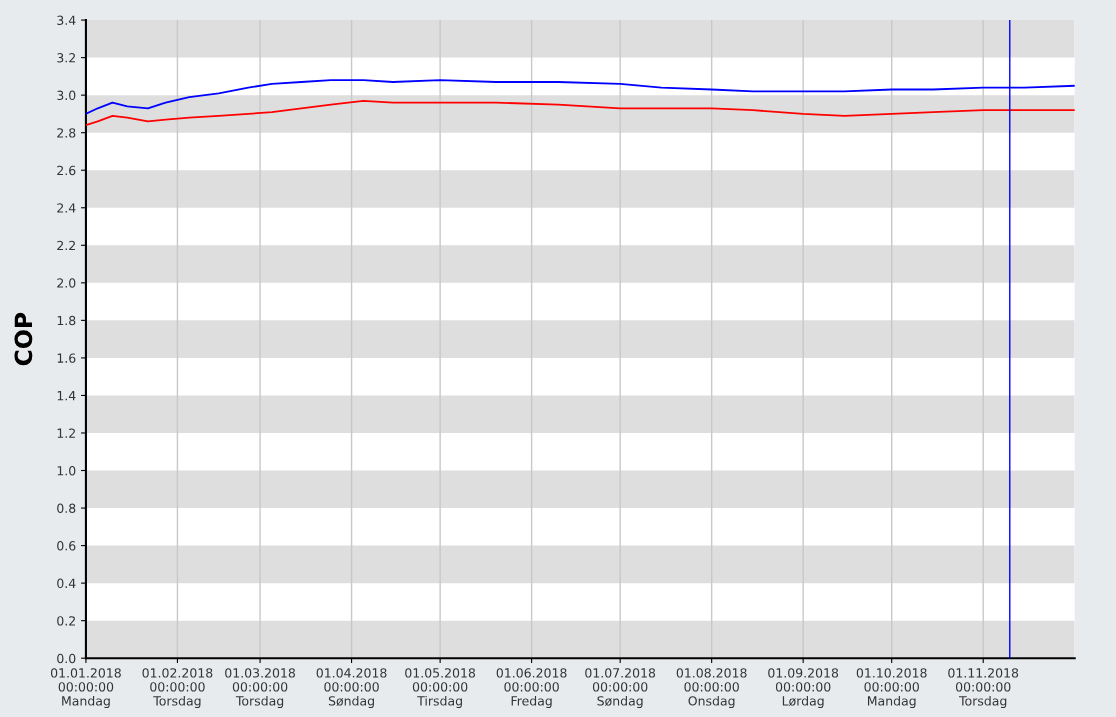 This screenshot has height=717, width=1116. I want to click on y-tick-label: 0.0, so click(66, 658).